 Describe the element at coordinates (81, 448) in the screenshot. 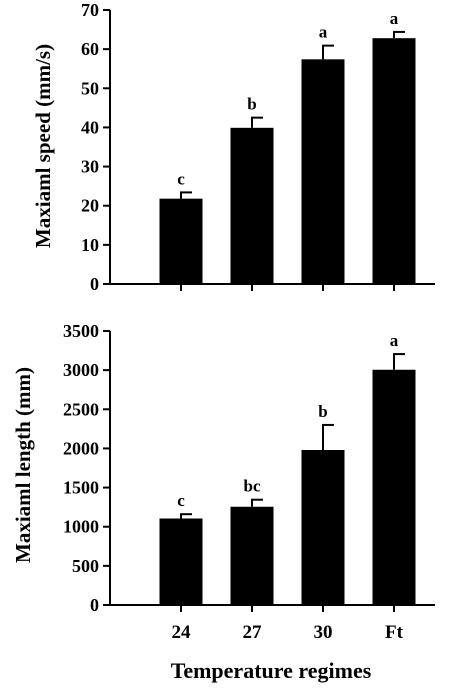

I see `y-tick-label: 2000` at that location.